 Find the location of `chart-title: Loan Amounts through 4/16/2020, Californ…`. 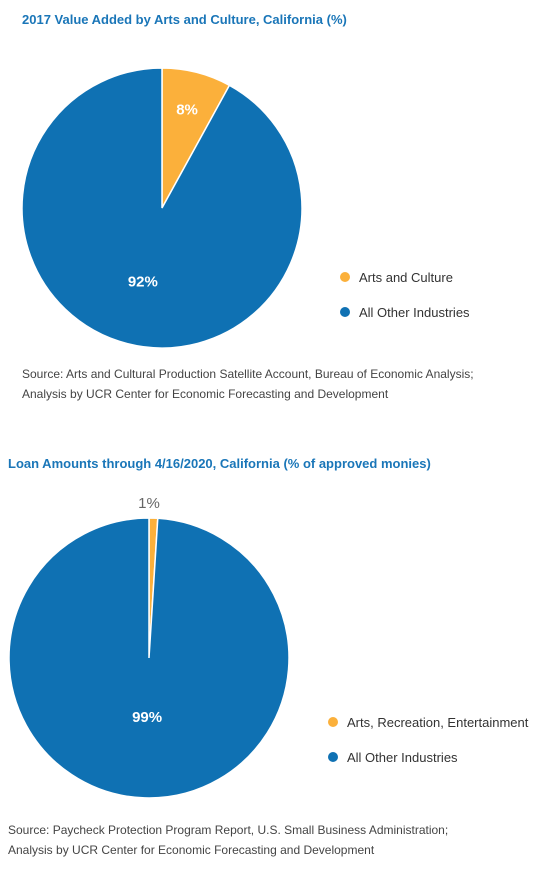

chart-title: Loan Amounts through 4/16/2020, Californ… is located at coordinates (219, 463).